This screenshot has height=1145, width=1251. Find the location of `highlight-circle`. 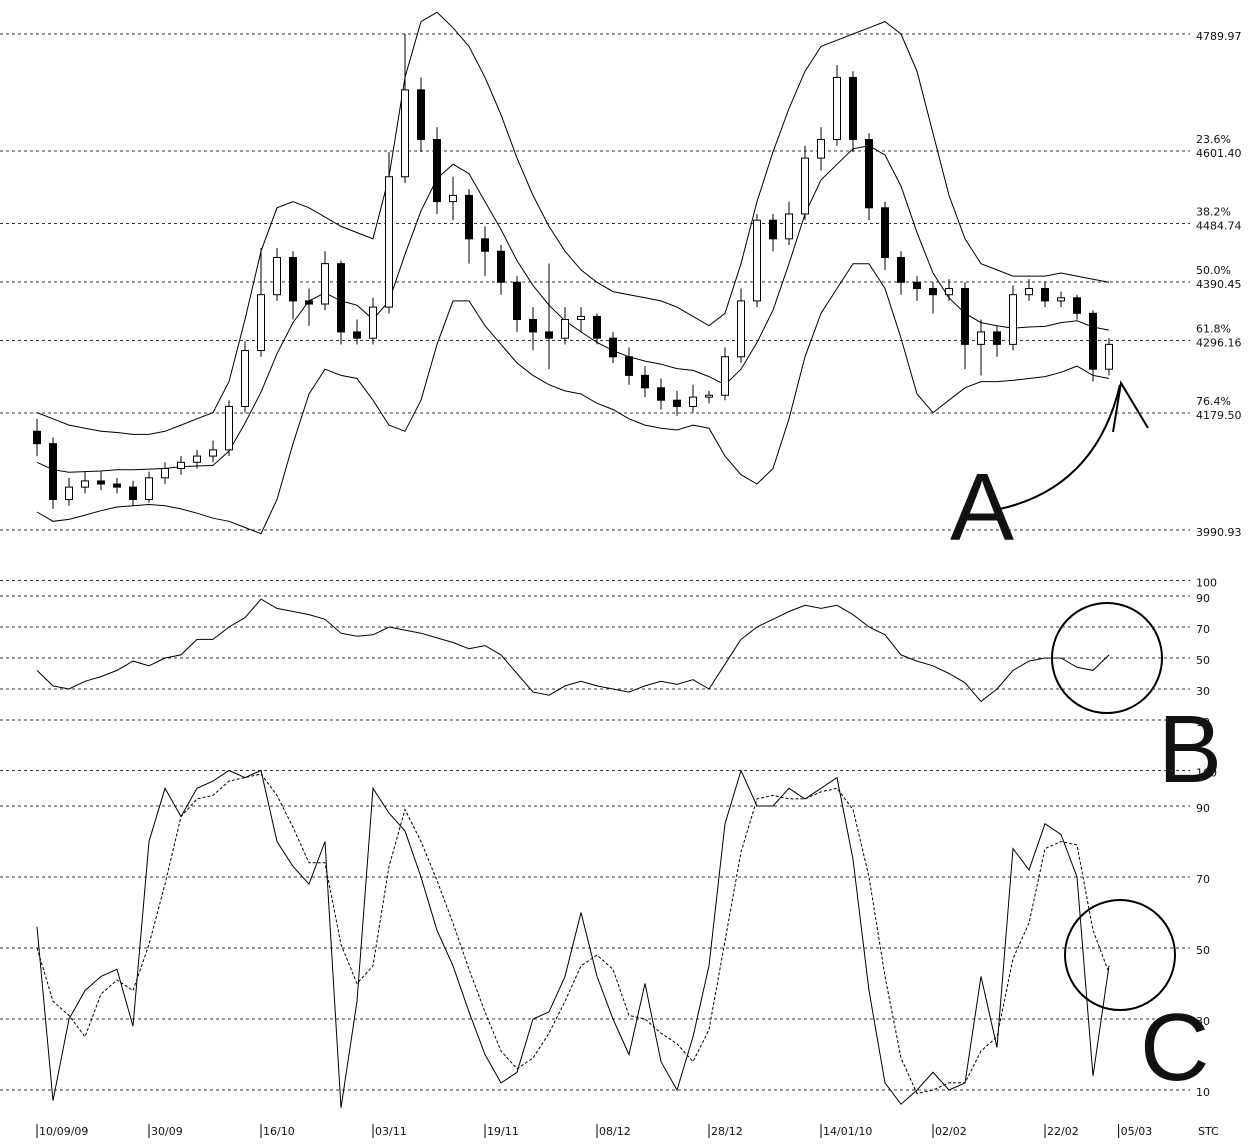

highlight-circle is located at coordinates (1120, 955).